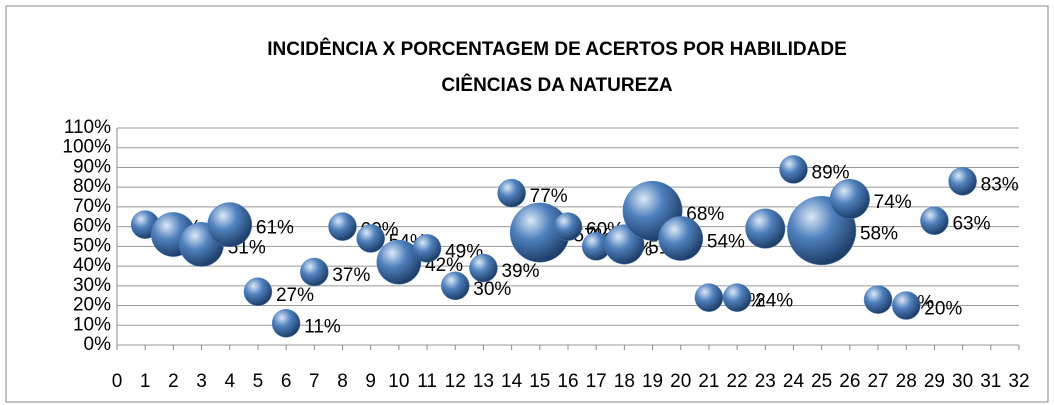  I want to click on data-label: 24%, so click(774, 301).